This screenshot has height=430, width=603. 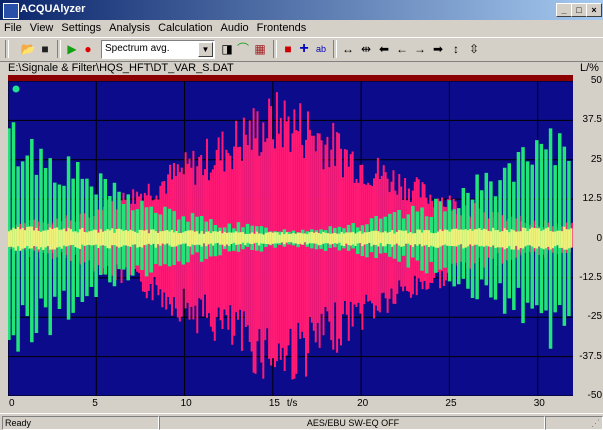 What do you see at coordinates (130, 28) in the screenshot?
I see `menu-analysis: Analysis` at bounding box center [130, 28].